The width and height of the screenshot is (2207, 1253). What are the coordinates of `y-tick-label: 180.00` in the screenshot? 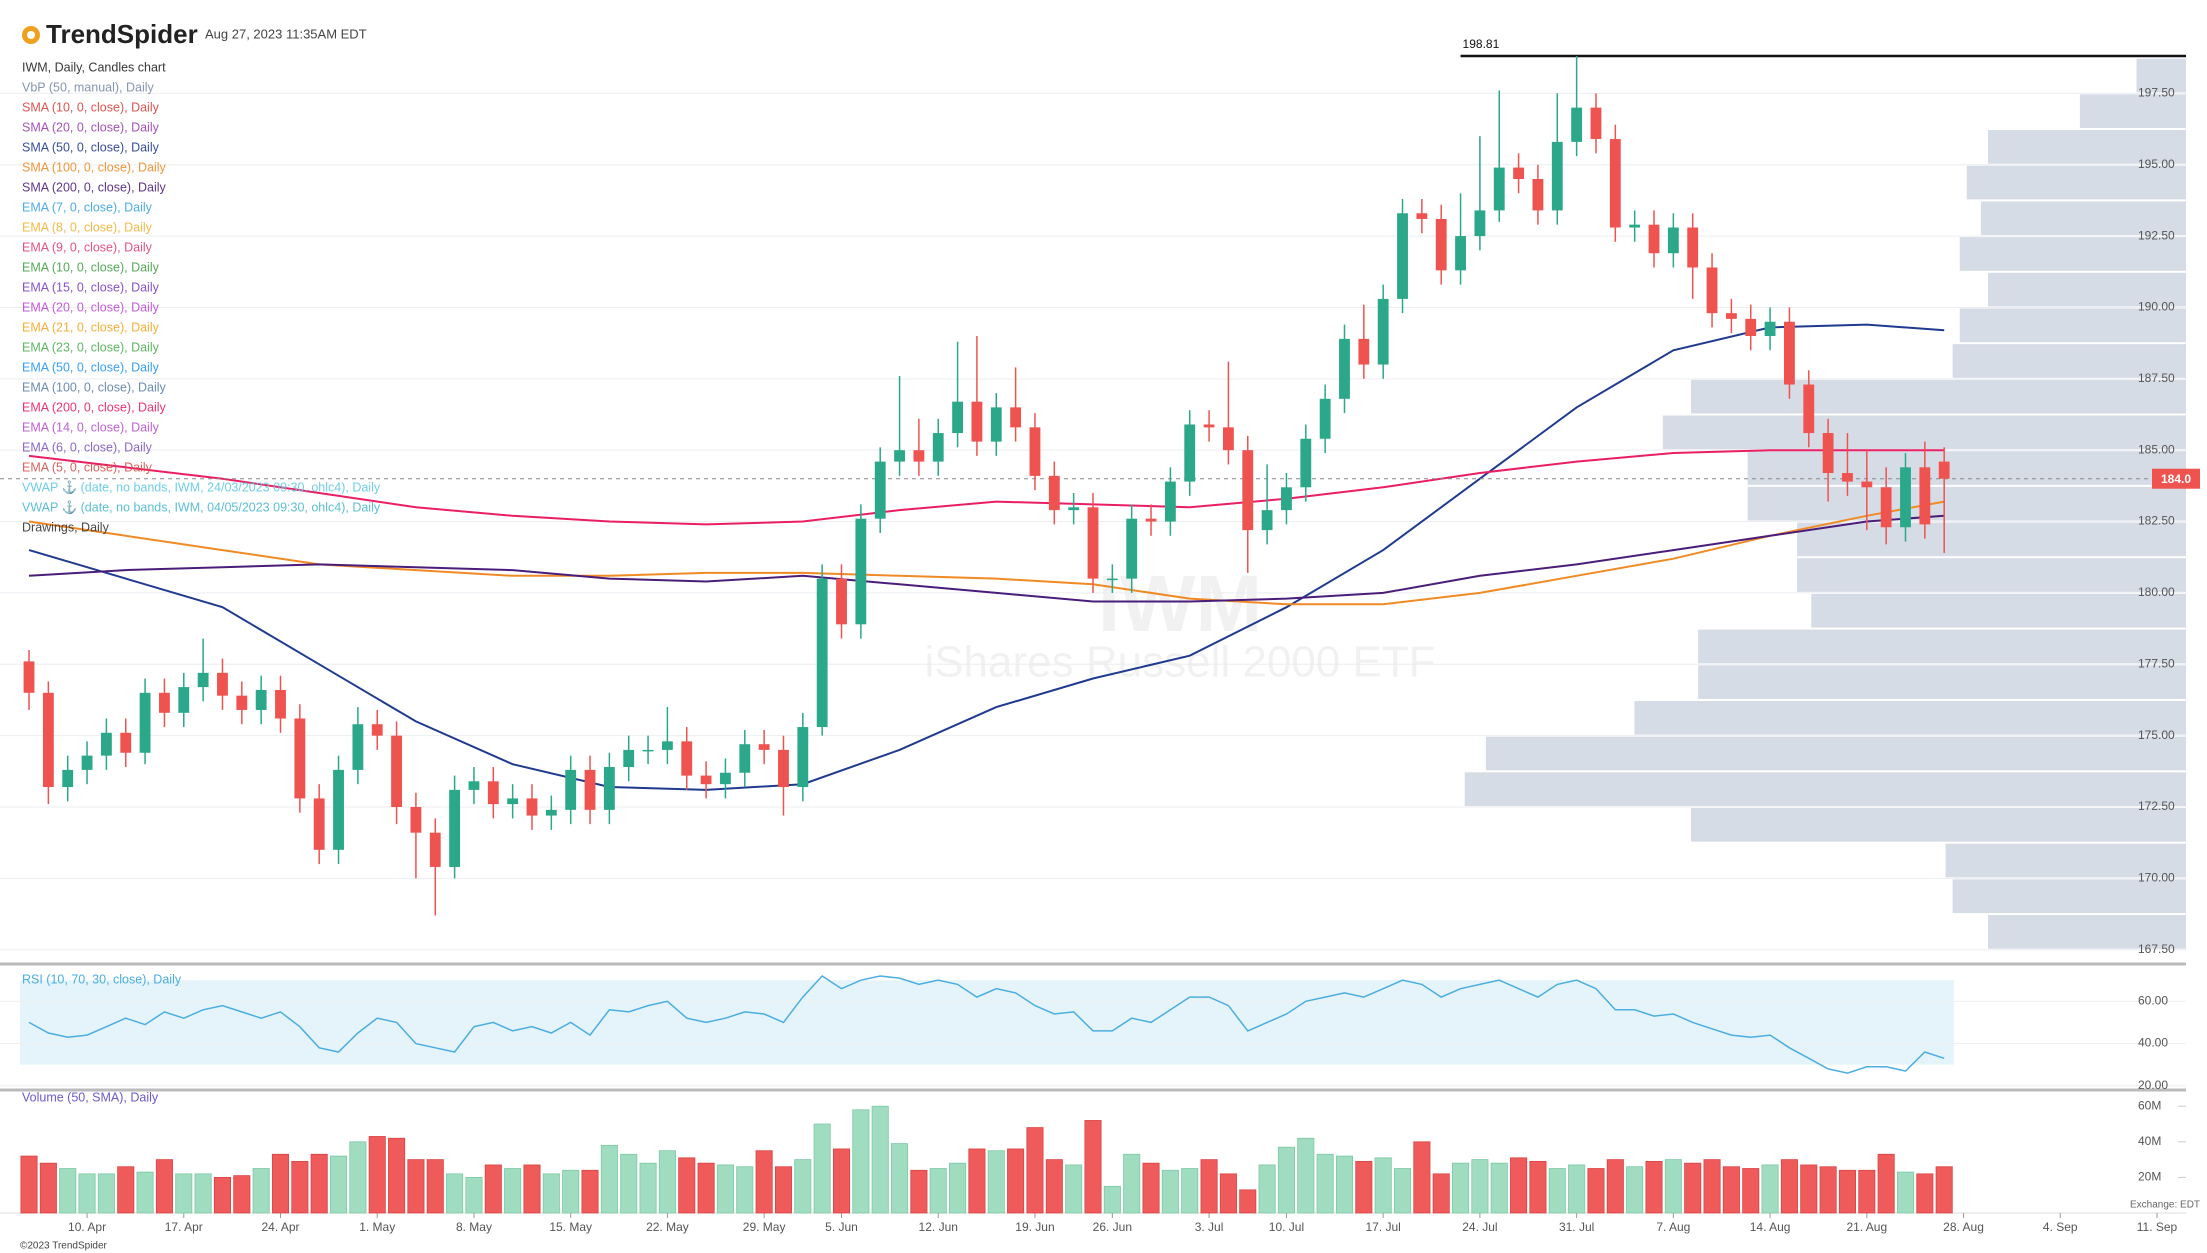 It's located at (2156, 592).